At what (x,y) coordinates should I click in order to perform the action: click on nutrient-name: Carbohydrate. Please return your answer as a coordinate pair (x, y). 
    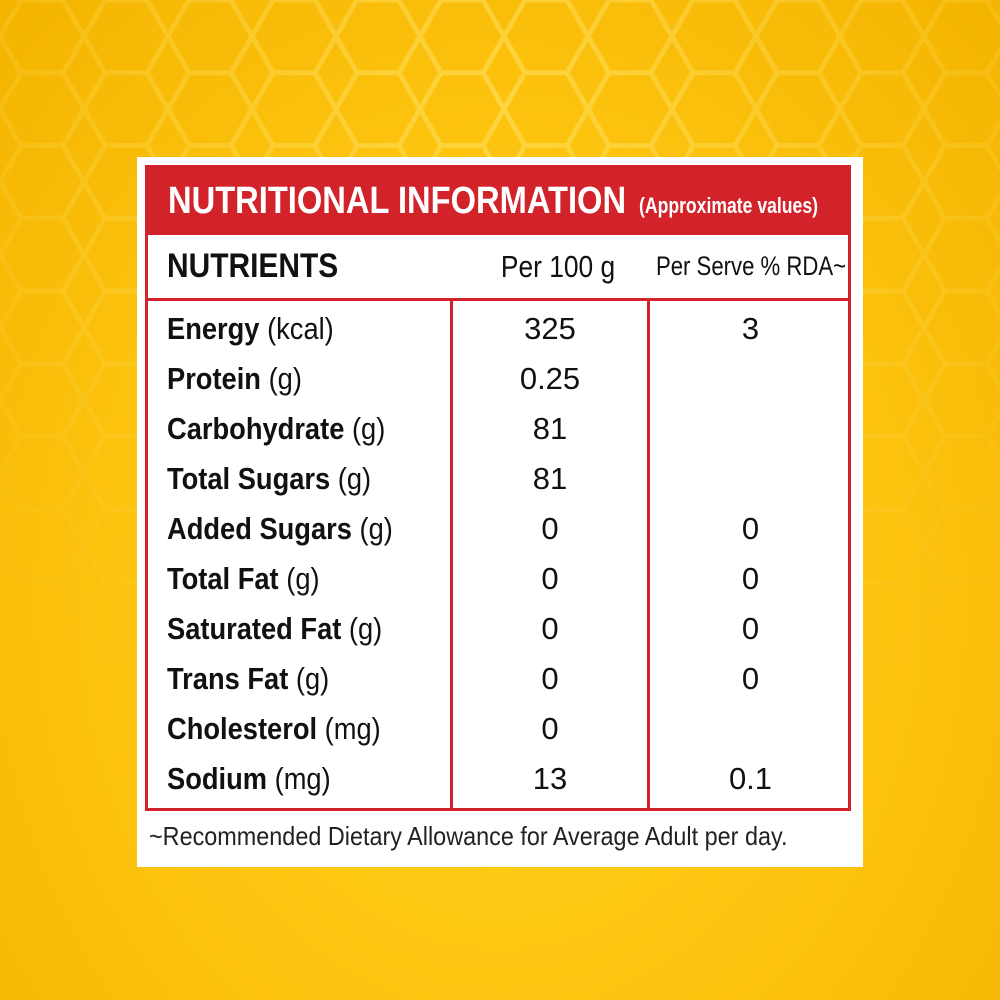
    Looking at the image, I should click on (256, 428).